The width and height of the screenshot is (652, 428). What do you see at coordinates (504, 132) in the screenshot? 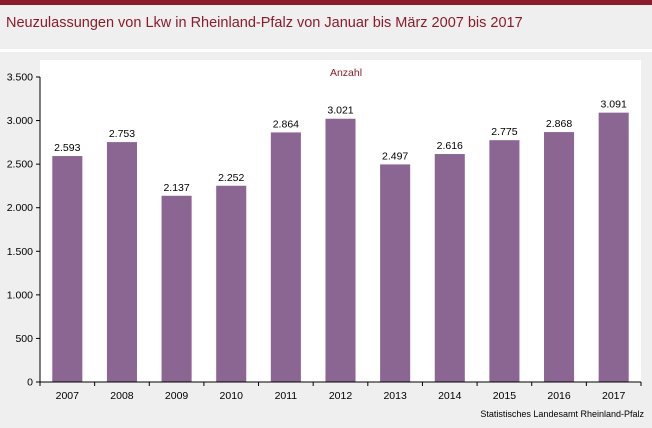
I see `value-label-2015: 2.775` at bounding box center [504, 132].